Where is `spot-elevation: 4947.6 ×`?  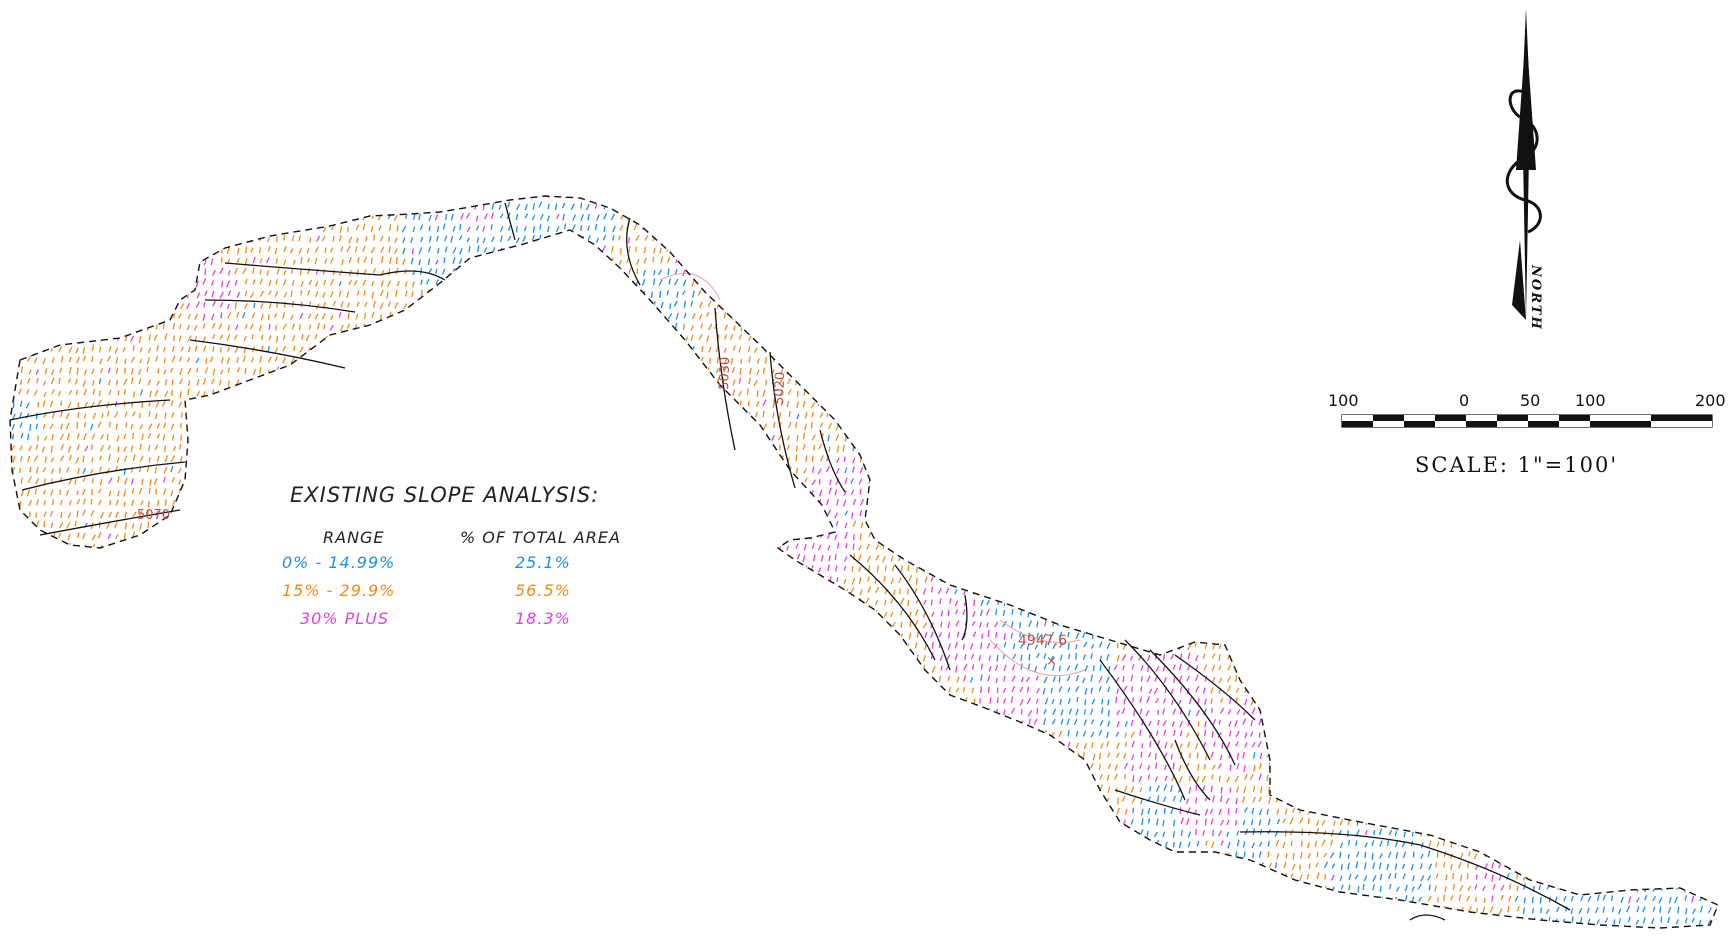 spot-elevation: 4947.6 × is located at coordinates (1042, 651).